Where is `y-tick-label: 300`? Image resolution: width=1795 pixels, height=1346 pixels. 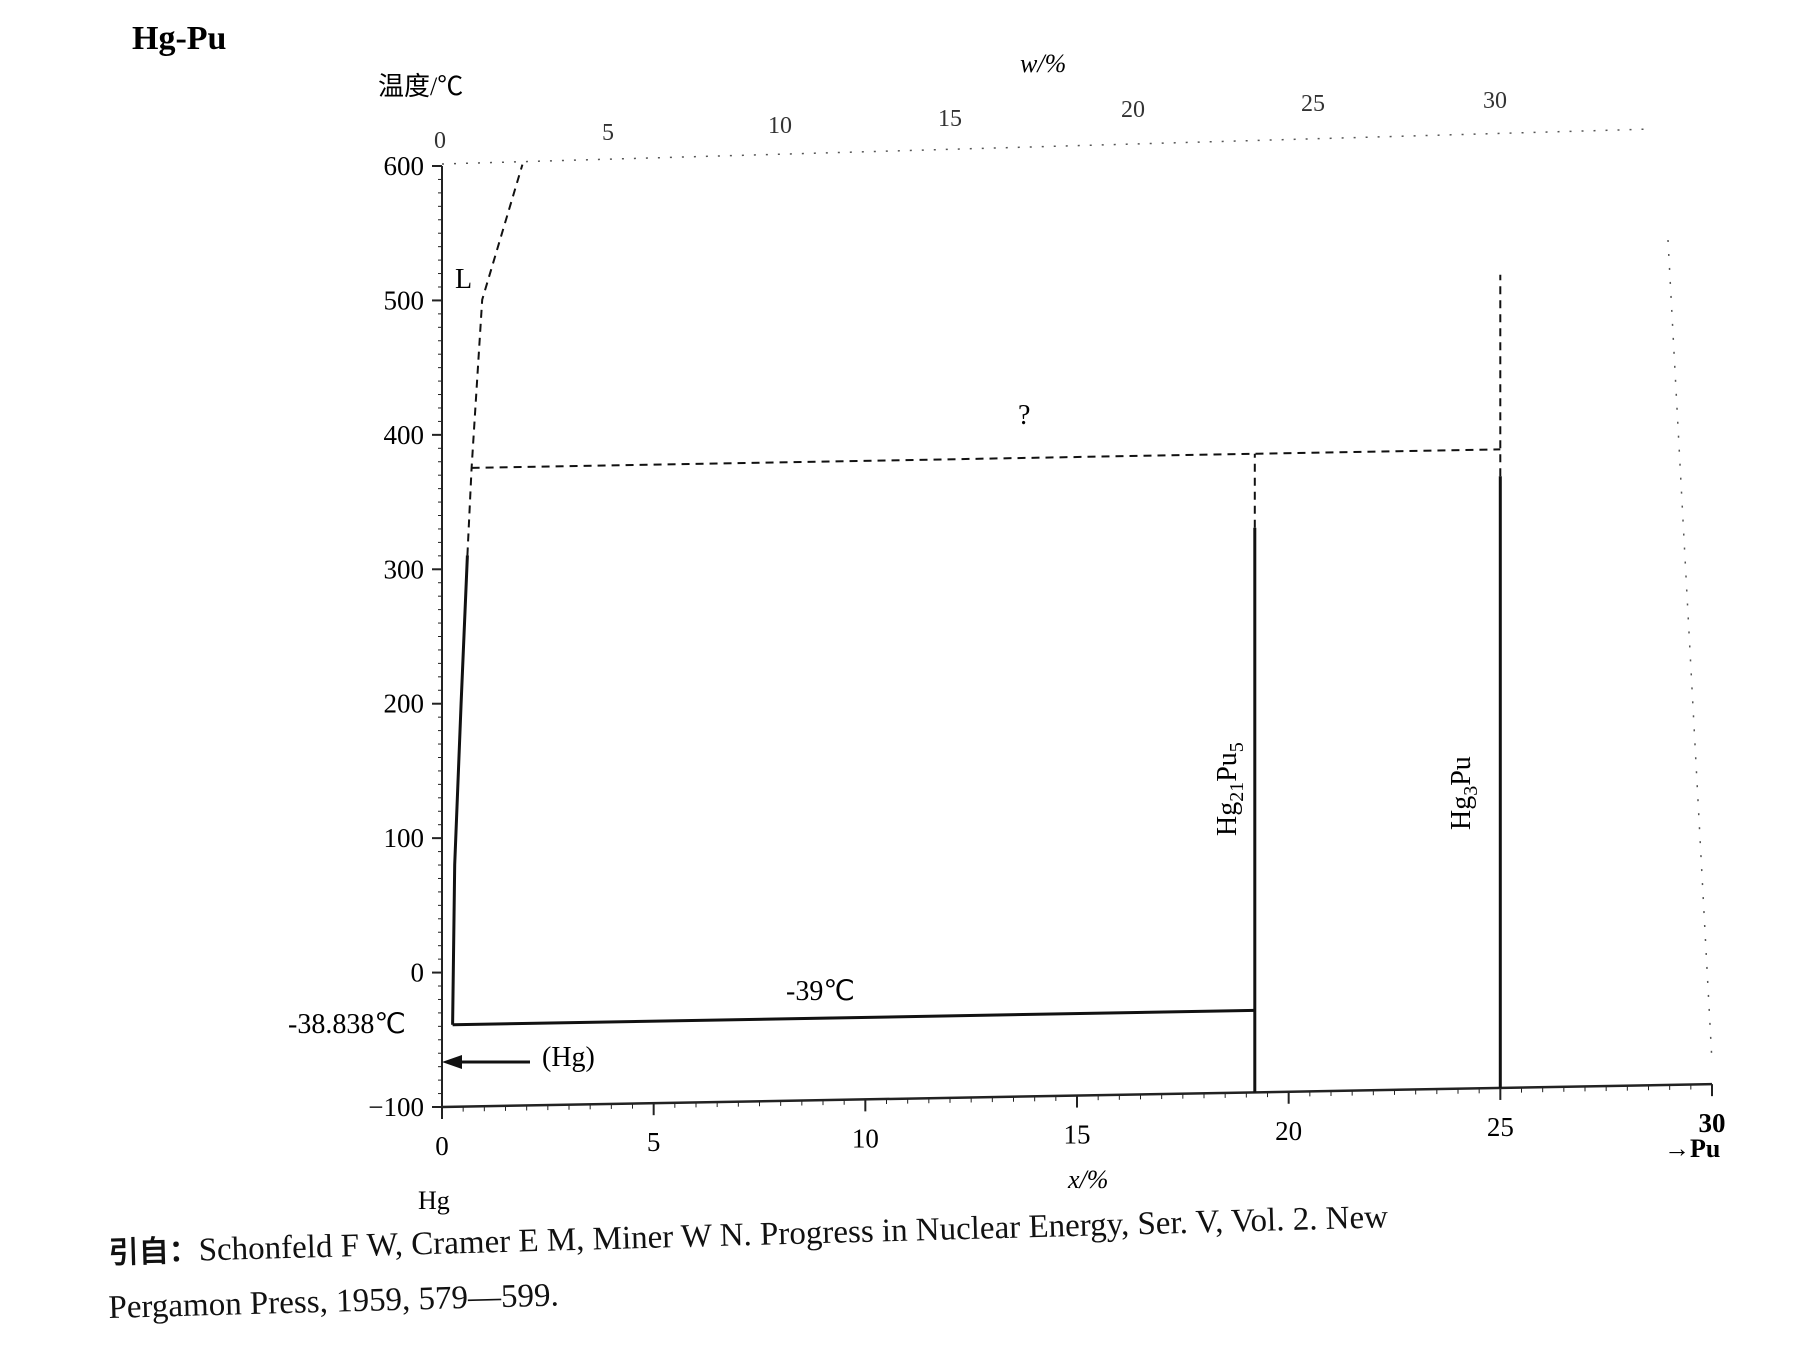 y-tick-label: 300 is located at coordinates (404, 569).